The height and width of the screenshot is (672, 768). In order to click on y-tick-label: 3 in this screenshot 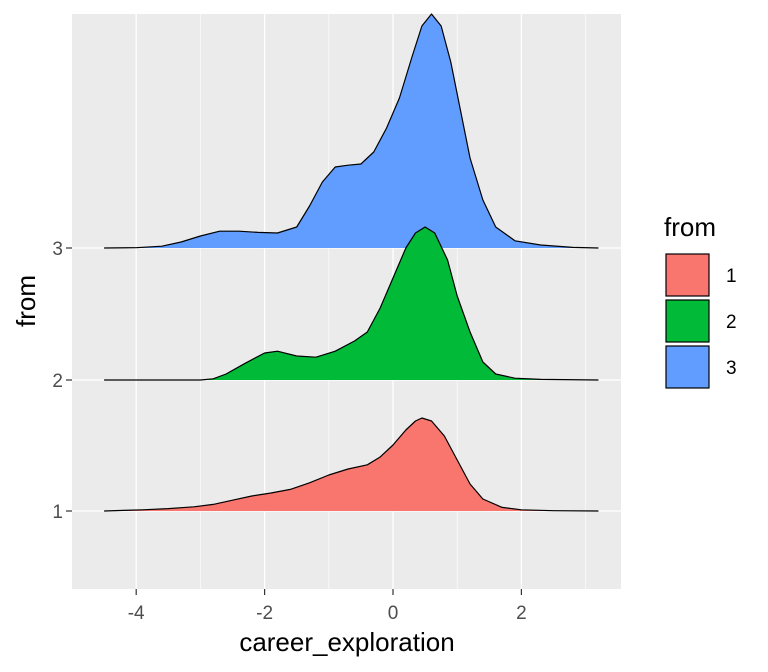, I will do `click(57, 249)`.